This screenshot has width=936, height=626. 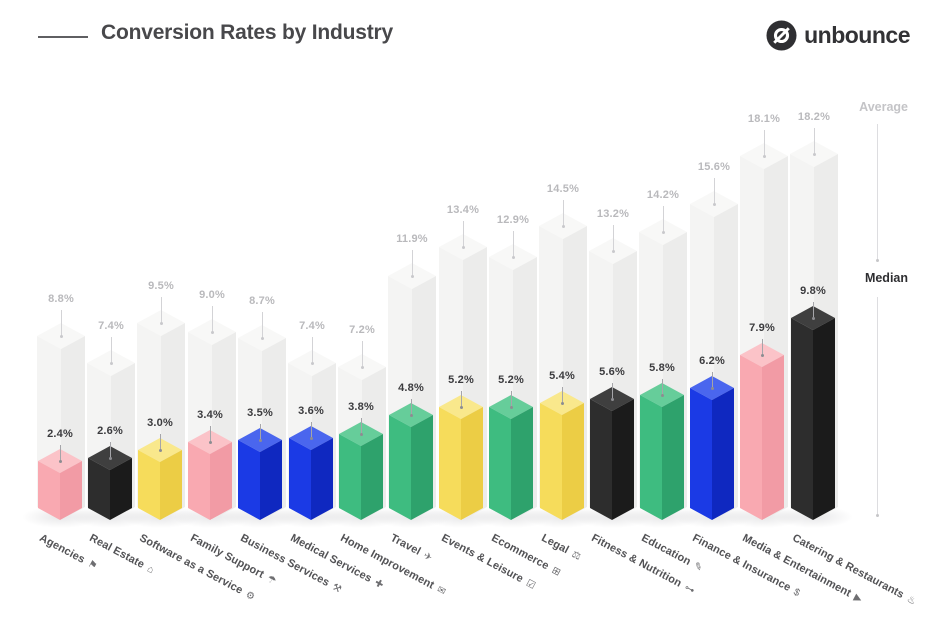 What do you see at coordinates (379, 584) in the screenshot?
I see `medical-icon: ✚` at bounding box center [379, 584].